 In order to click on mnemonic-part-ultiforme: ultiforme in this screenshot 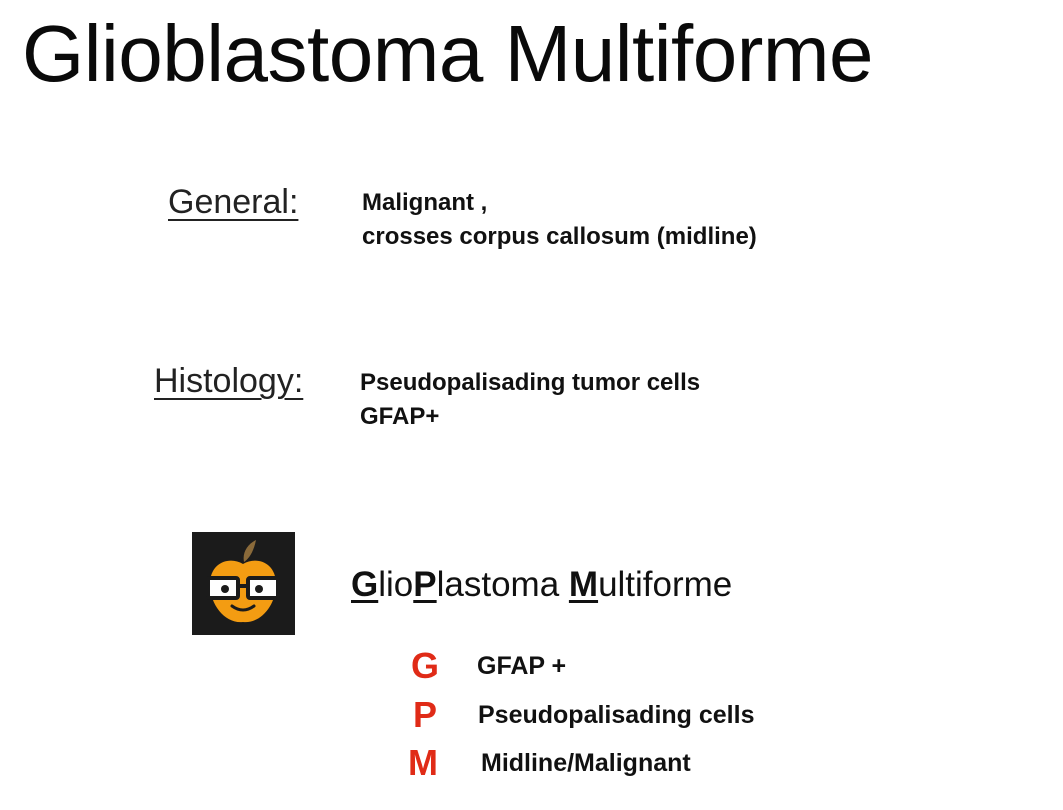, I will do `click(665, 584)`.